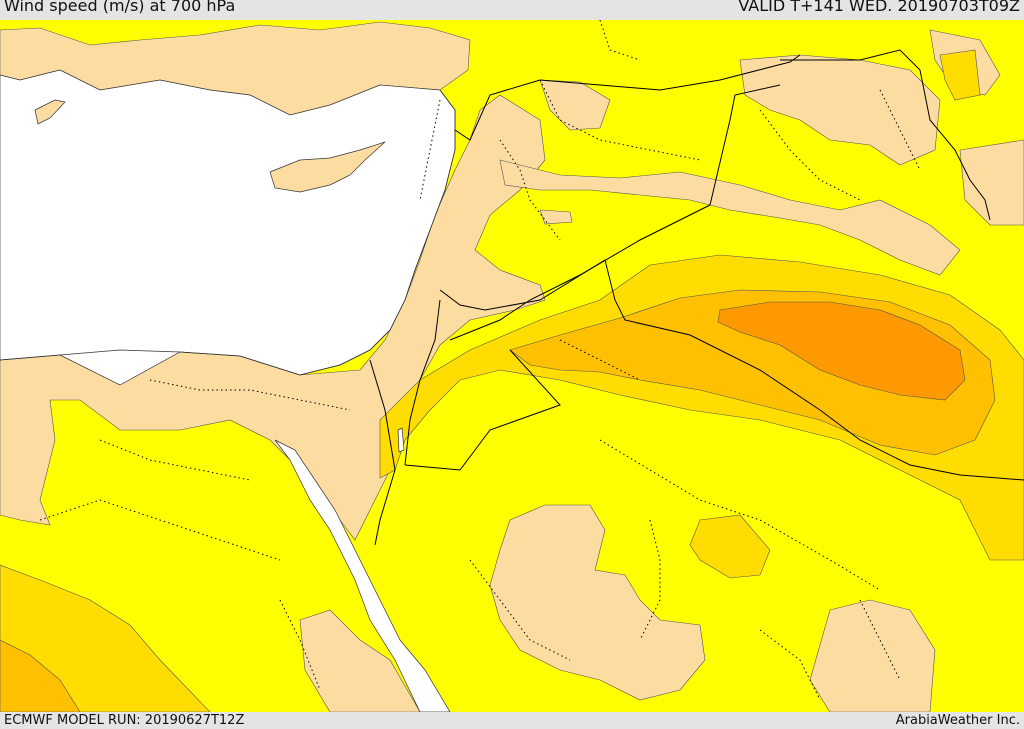  I want to click on strong-wind-sw, so click(40, 675).